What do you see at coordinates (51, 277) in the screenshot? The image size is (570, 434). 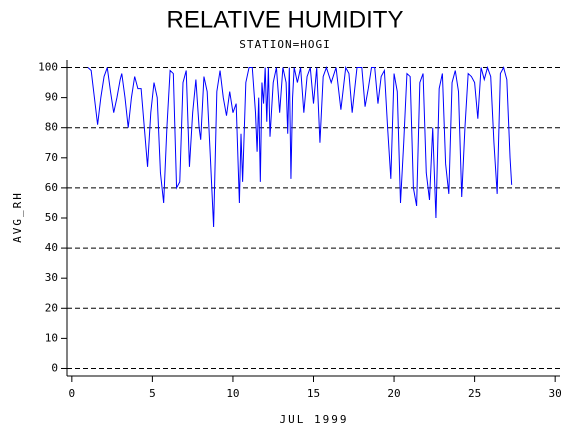 I see `y-tick-label: 30` at bounding box center [51, 277].